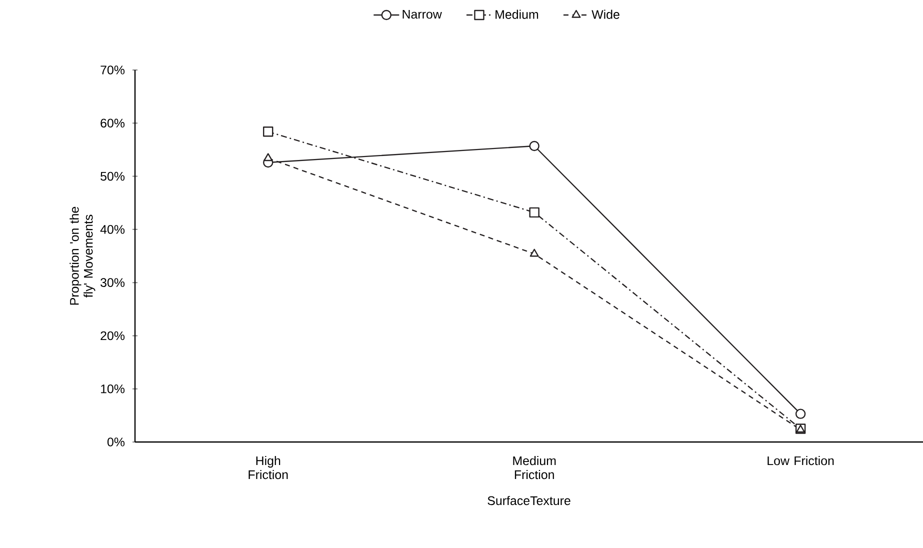 This screenshot has width=923, height=548. I want to click on y-tick-label: 70%, so click(112, 70).